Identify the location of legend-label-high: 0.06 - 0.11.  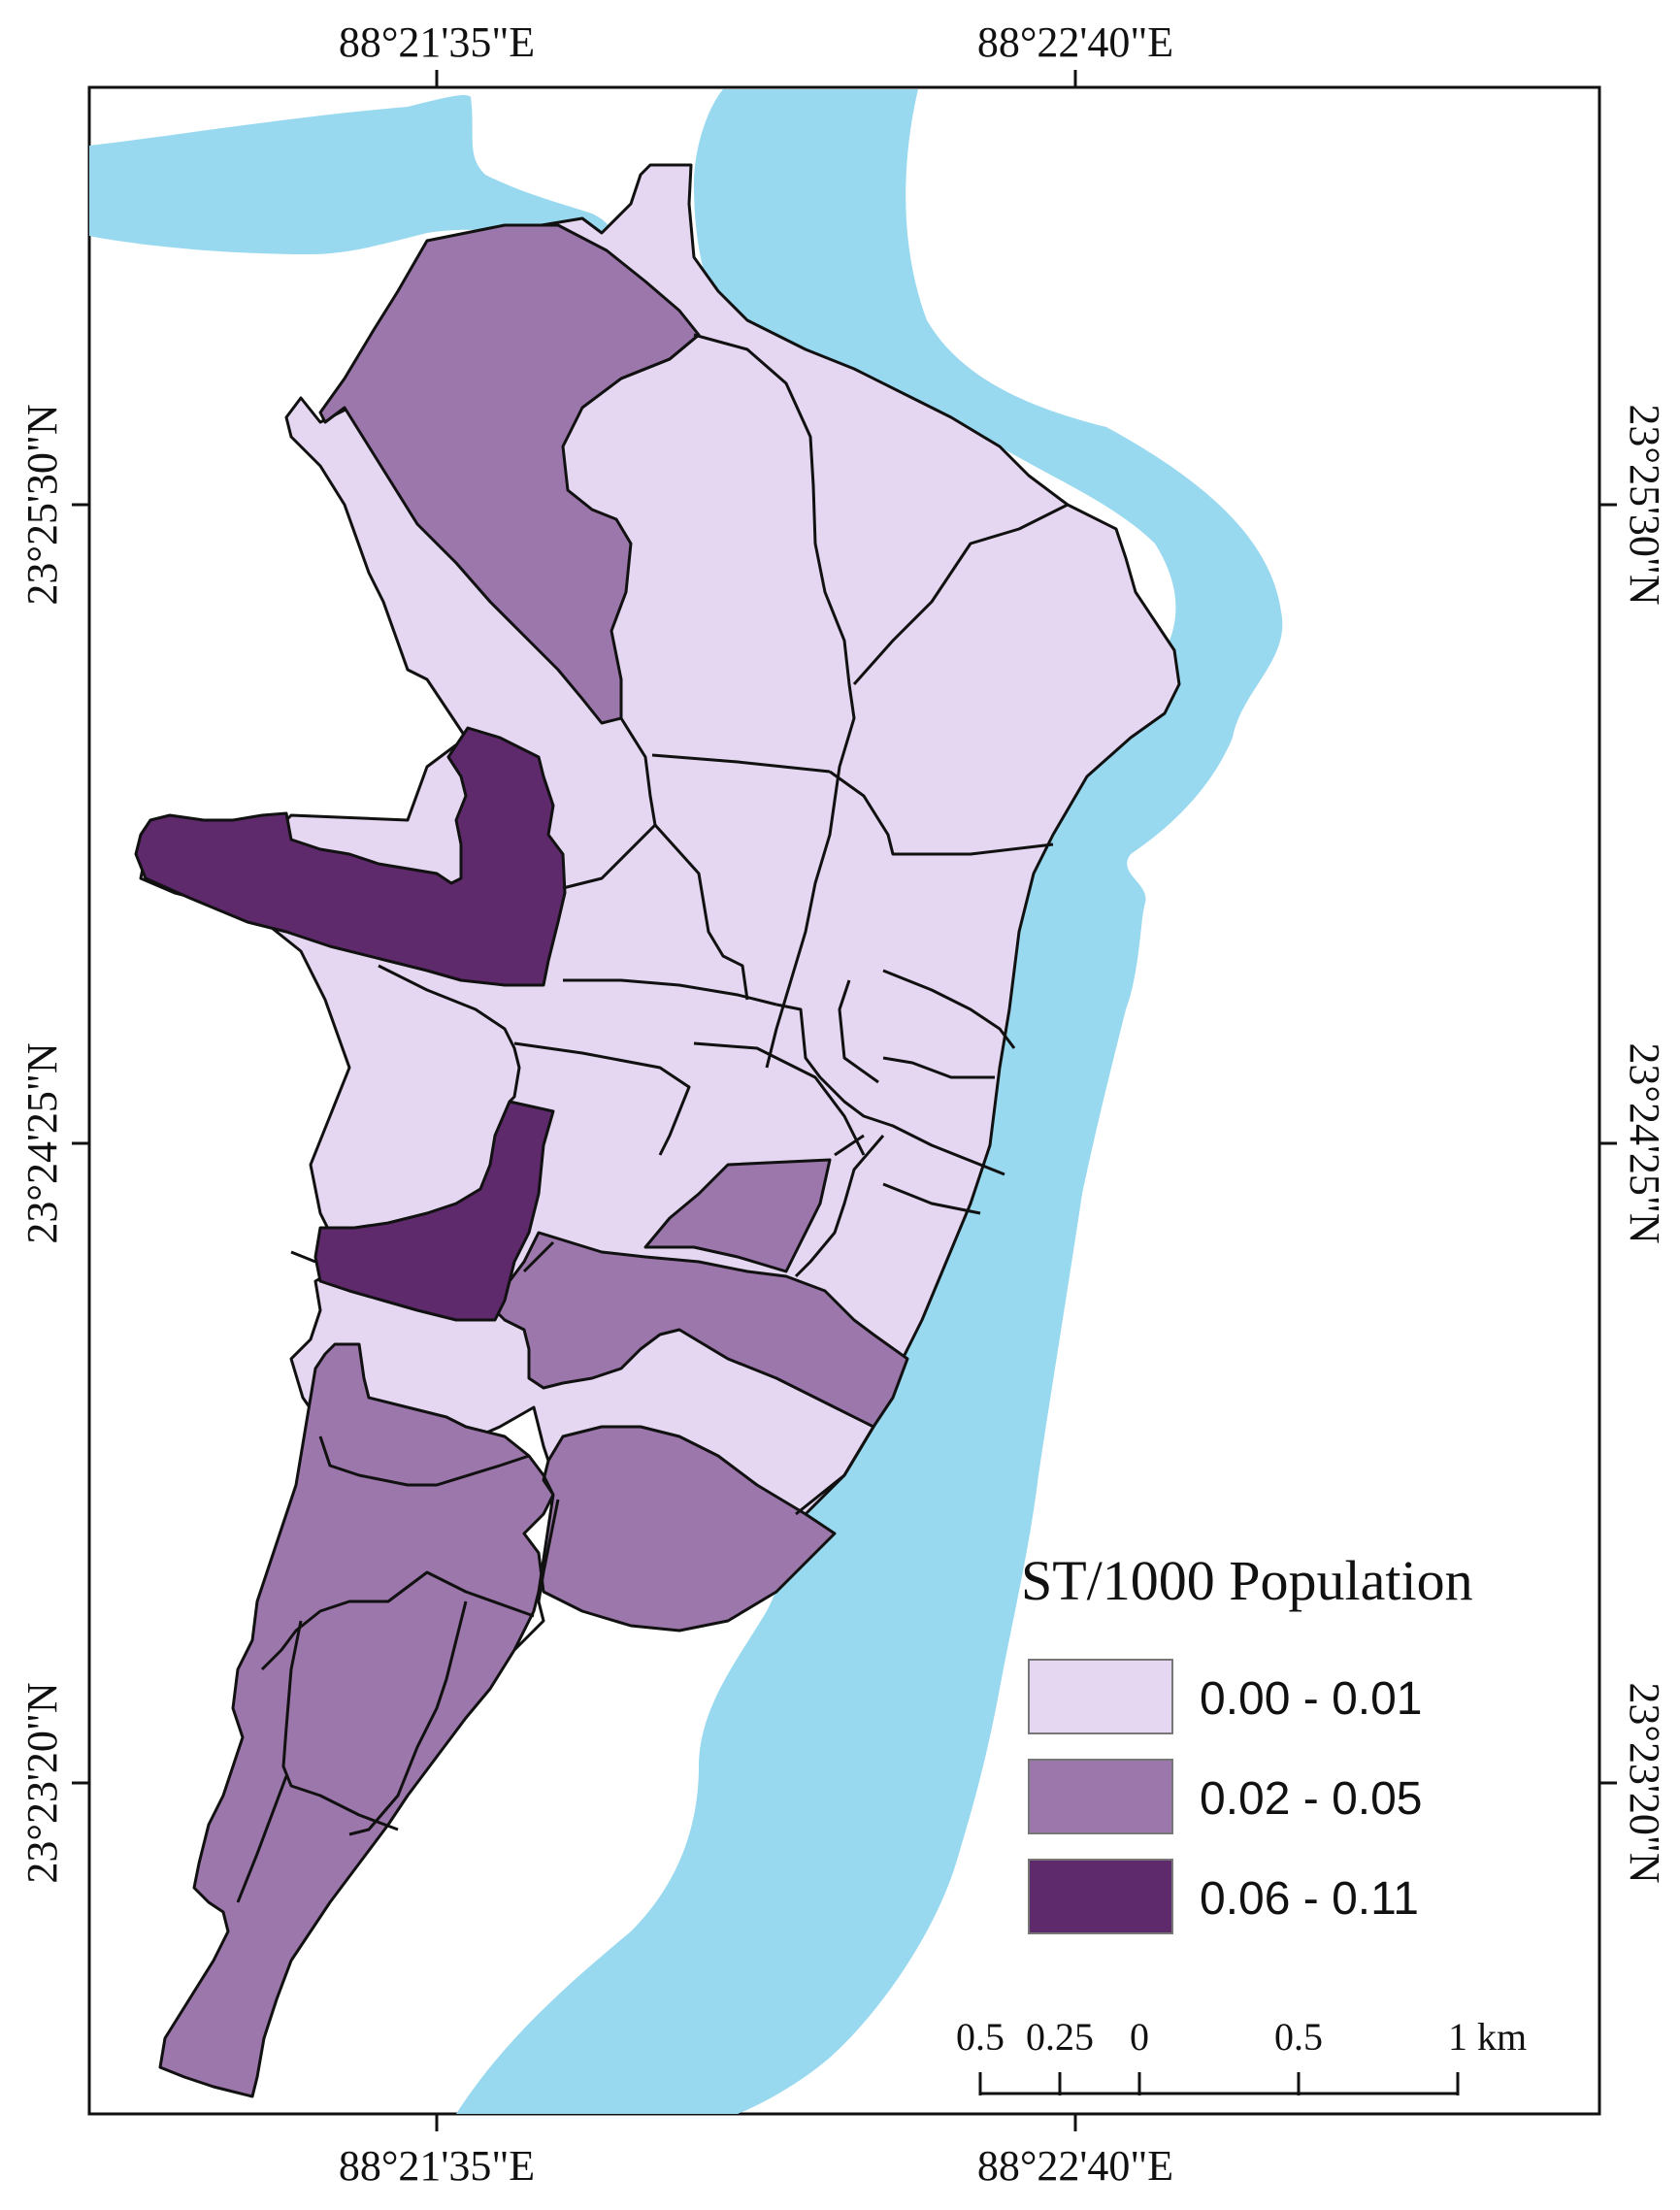
(1309, 1899).